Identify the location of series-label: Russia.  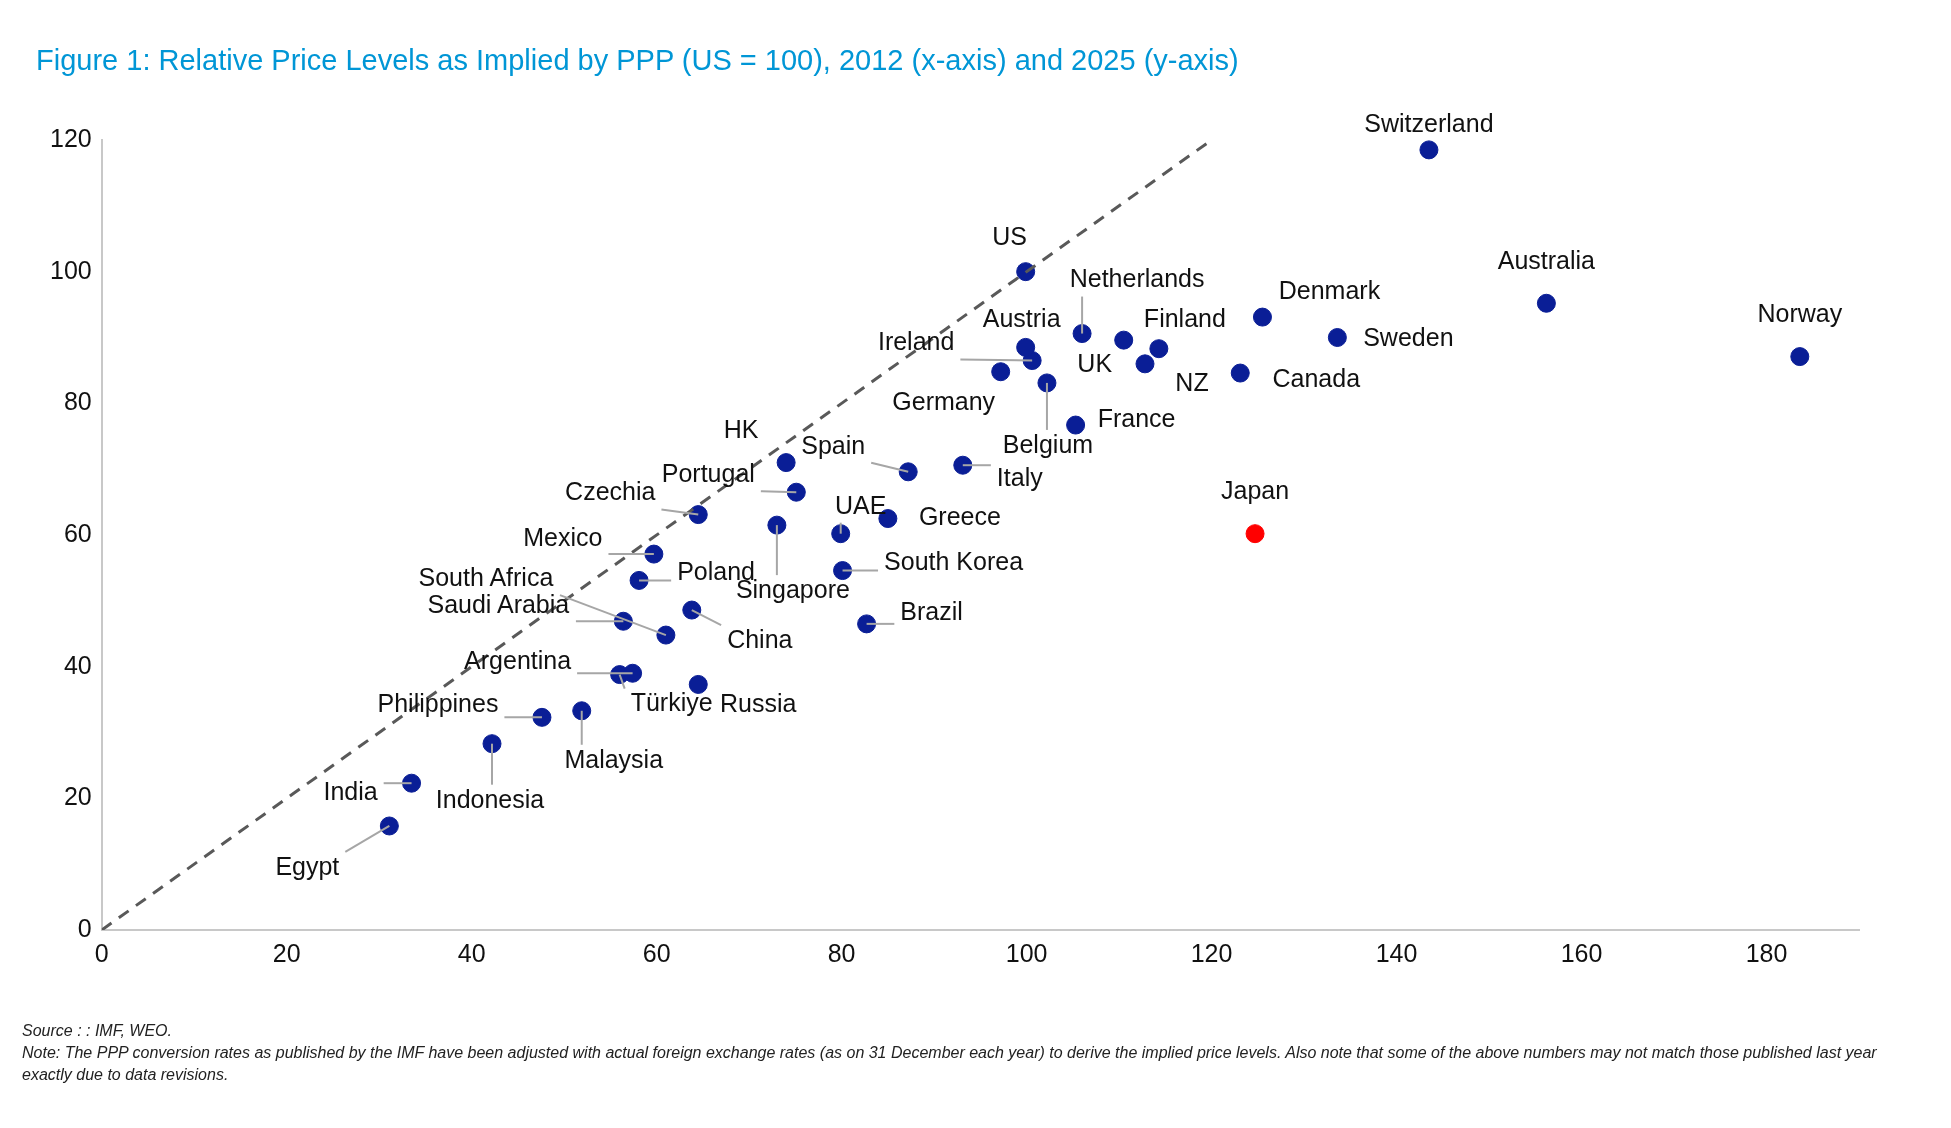
(758, 703).